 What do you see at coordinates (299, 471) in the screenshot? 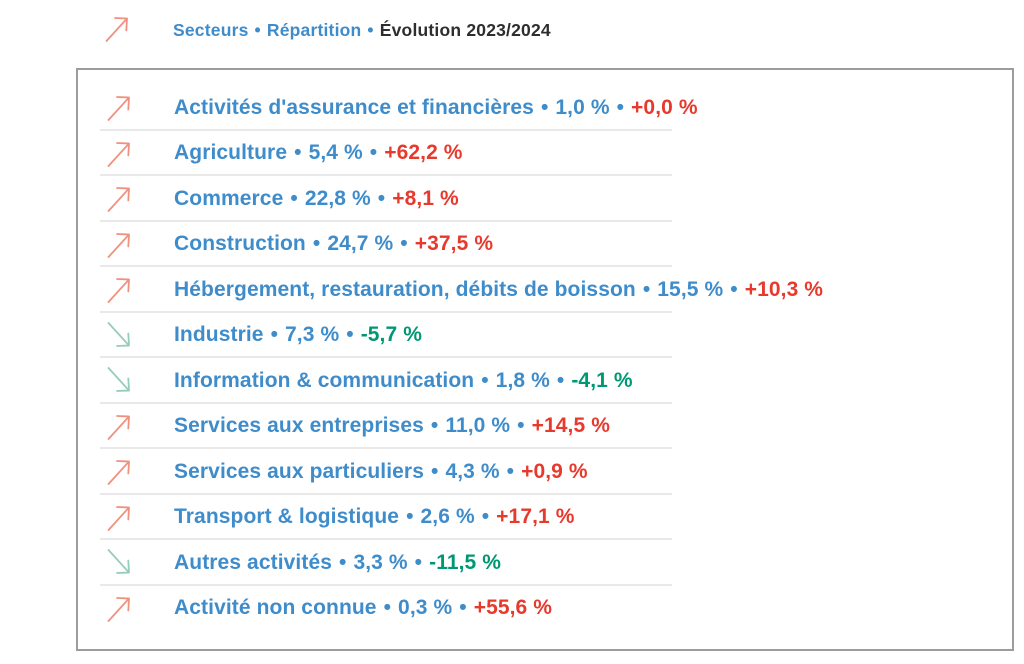
I see `sector-name: Services aux particuliers` at bounding box center [299, 471].